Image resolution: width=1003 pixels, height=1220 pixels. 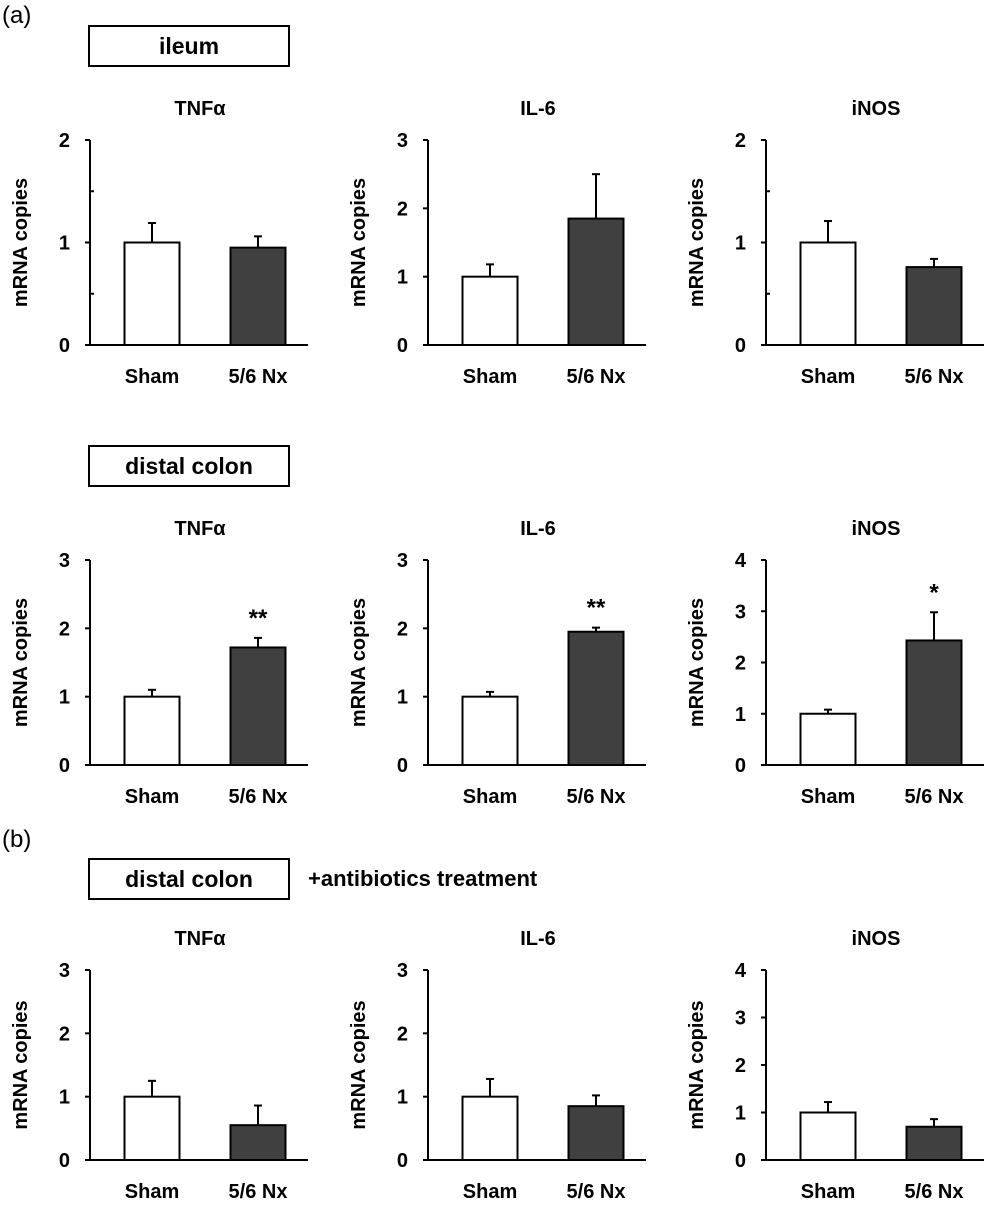 What do you see at coordinates (835, 1065) in the screenshot?
I see `chart-antibiotics-inos: iNOS mRNA copies 0 1 2 3 4 Sham 5/6 Nx` at bounding box center [835, 1065].